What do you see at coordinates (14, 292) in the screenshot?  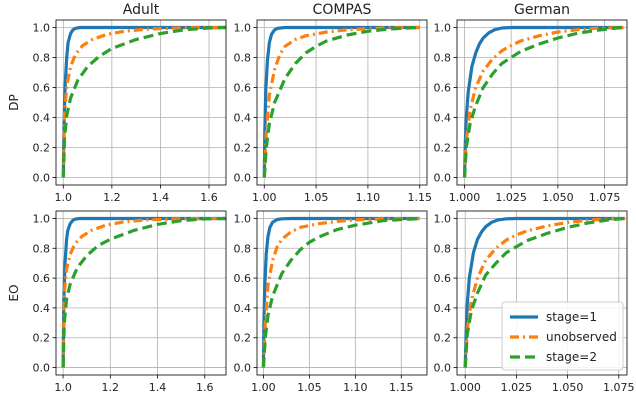 I see `y-axis-label: EO` at bounding box center [14, 292].